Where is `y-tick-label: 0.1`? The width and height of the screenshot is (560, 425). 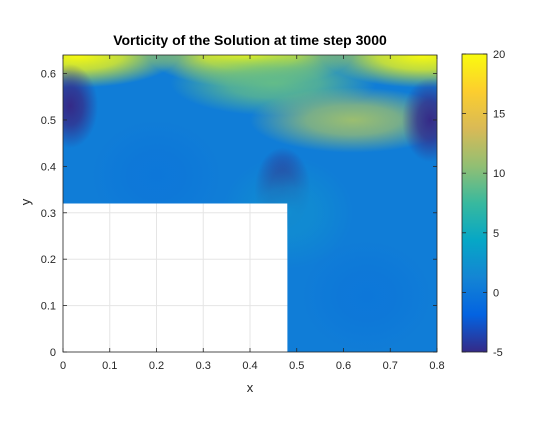 y-tick-label: 0.1 is located at coordinates (48, 307).